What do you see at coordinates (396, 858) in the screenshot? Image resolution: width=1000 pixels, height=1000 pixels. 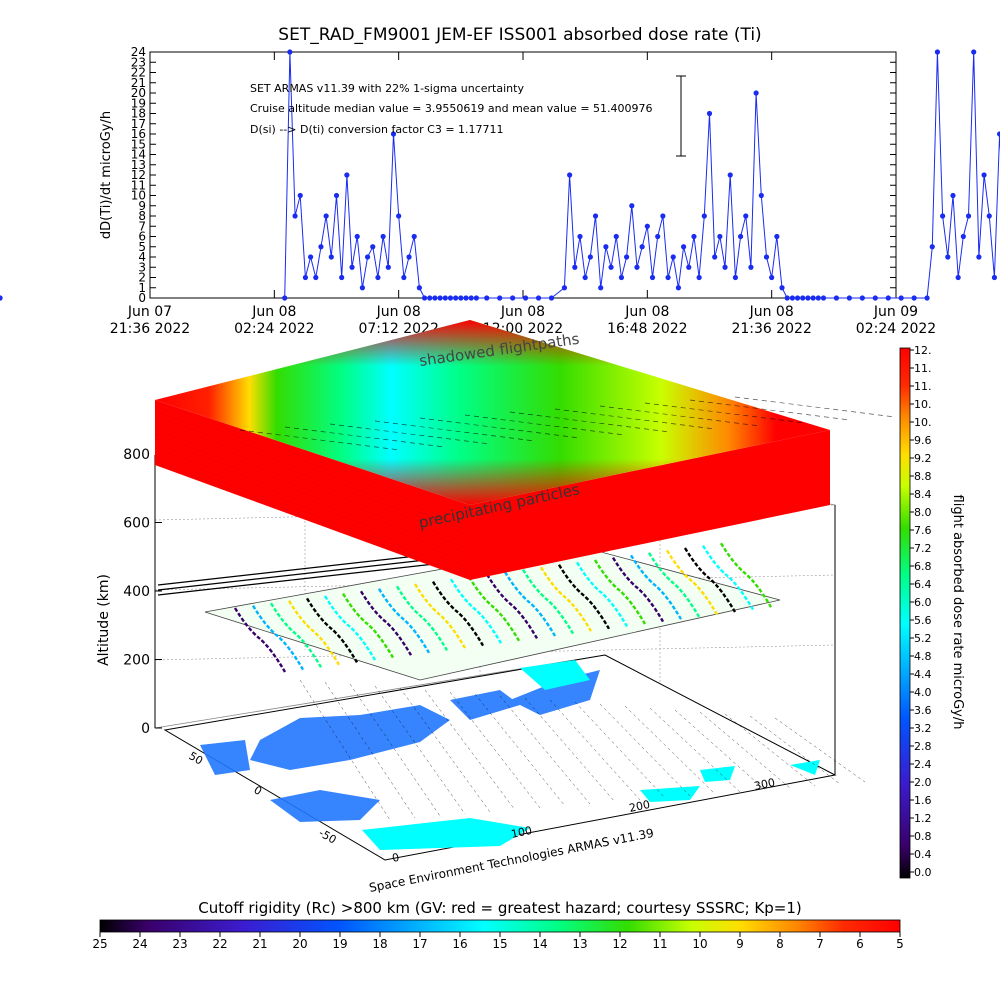 I see `longitude-tick-label: 0` at bounding box center [396, 858].